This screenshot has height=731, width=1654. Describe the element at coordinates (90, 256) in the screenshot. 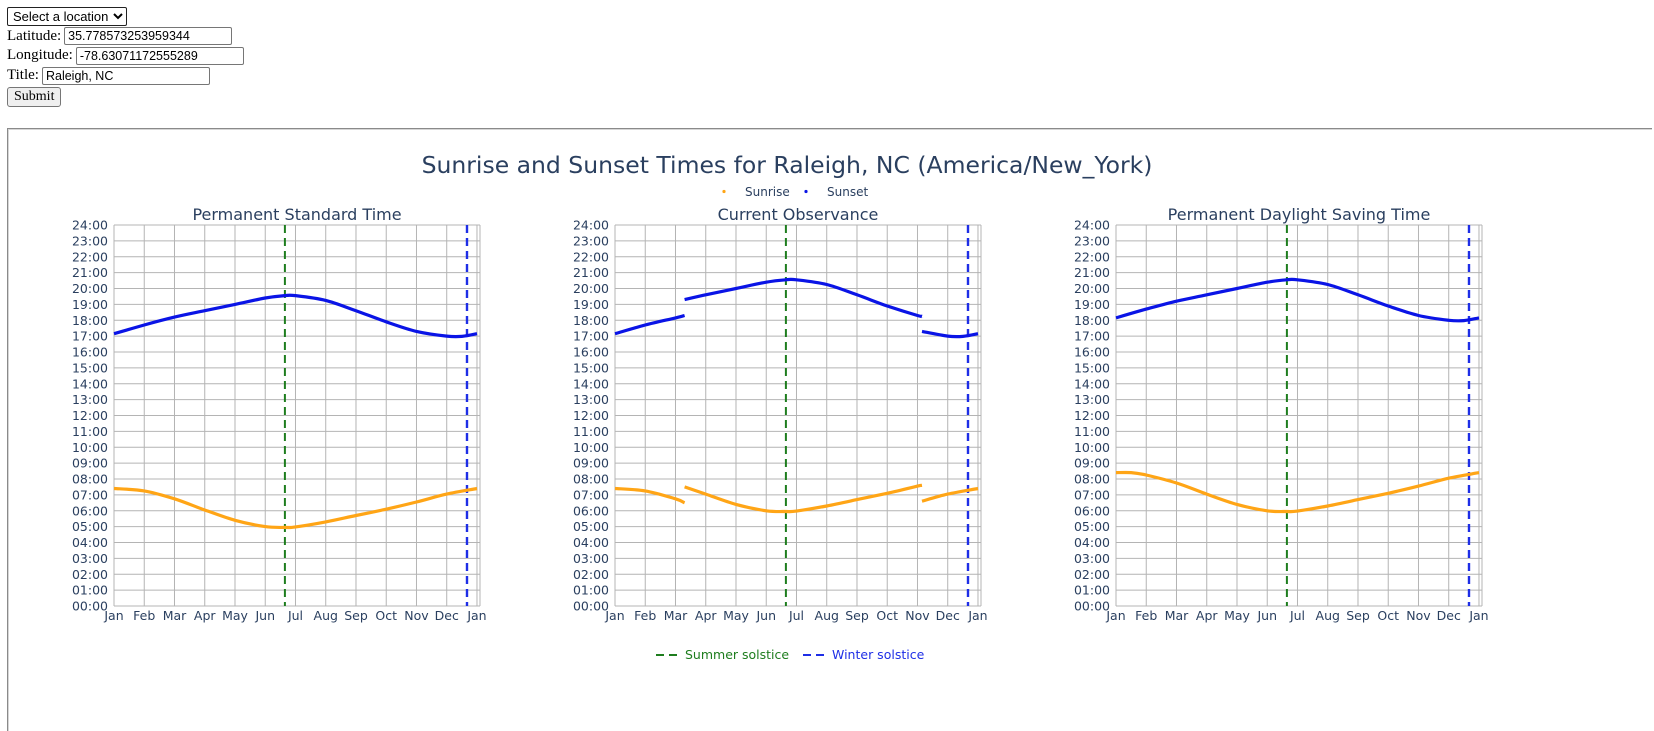

I see `y-tick-label: 22:00` at that location.